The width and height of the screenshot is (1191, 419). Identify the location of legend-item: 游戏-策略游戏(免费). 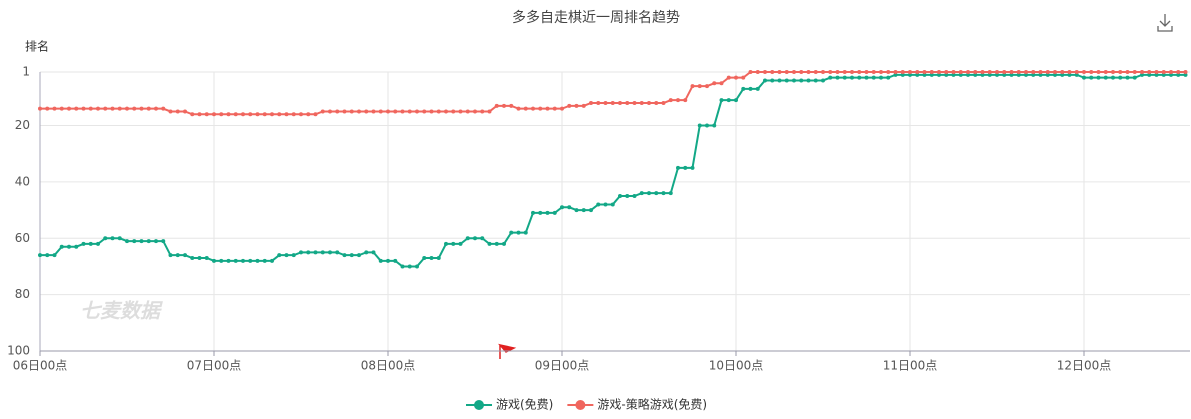
(637, 404).